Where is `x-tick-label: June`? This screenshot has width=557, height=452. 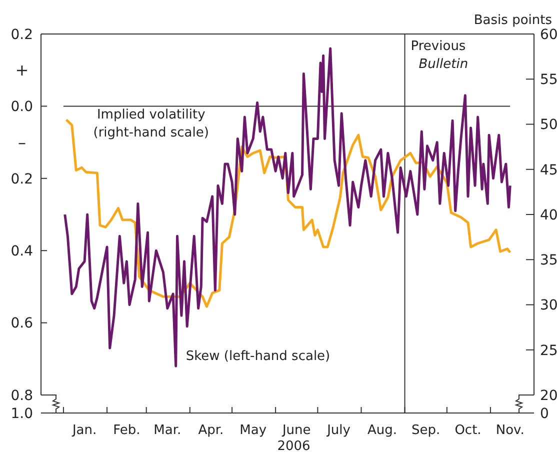
x-tick-label: June is located at coordinates (296, 430).